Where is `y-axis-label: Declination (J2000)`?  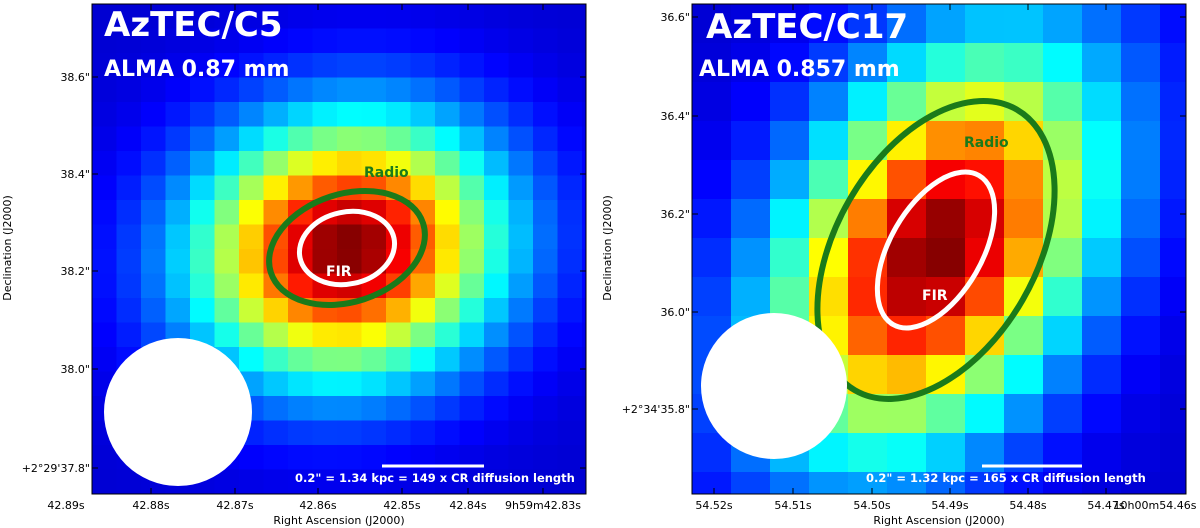
y-axis-label: Declination (J2000) is located at coordinates (7, 248).